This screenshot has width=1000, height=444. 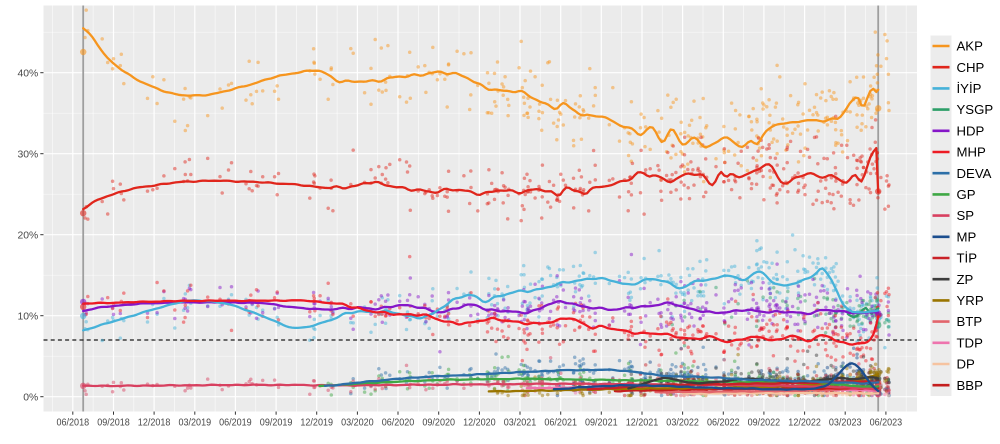 I want to click on svg-text: 06/2018, so click(x=73, y=423).